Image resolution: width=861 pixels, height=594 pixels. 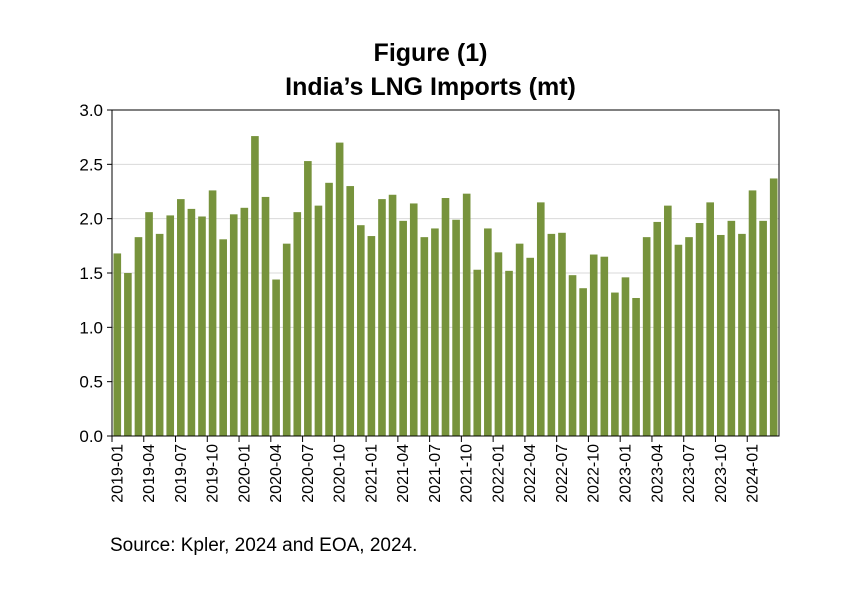 What do you see at coordinates (308, 473) in the screenshot?
I see `x-tick-label: 2020-07` at bounding box center [308, 473].